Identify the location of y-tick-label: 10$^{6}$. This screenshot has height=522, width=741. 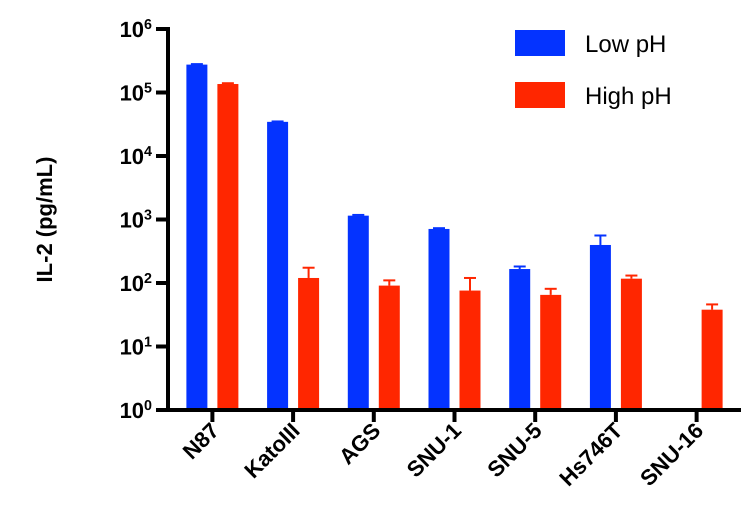
(136, 29).